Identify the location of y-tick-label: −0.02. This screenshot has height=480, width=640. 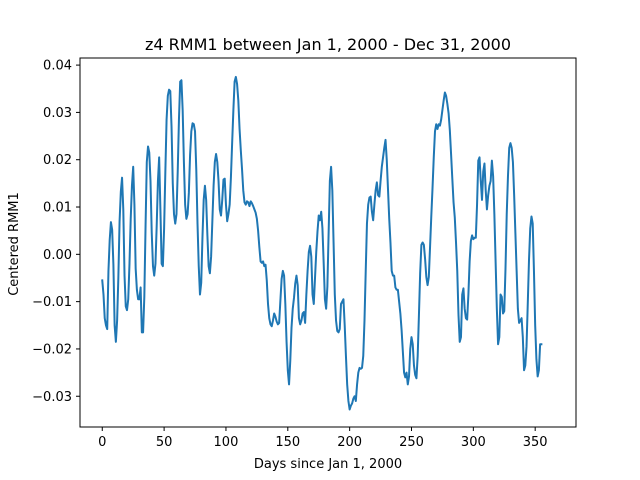
(52, 349).